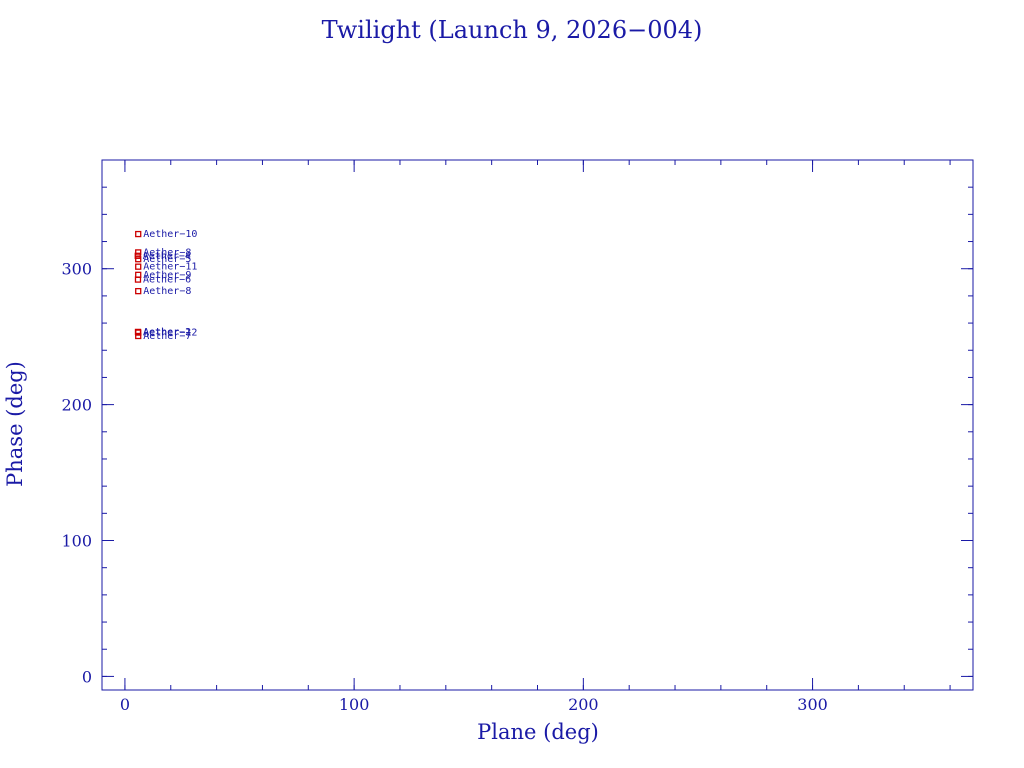 This screenshot has height=768, width=1024. Describe the element at coordinates (512, 30) in the screenshot. I see `chart-title: Twilight (Launch 9, 2026−004)` at that location.